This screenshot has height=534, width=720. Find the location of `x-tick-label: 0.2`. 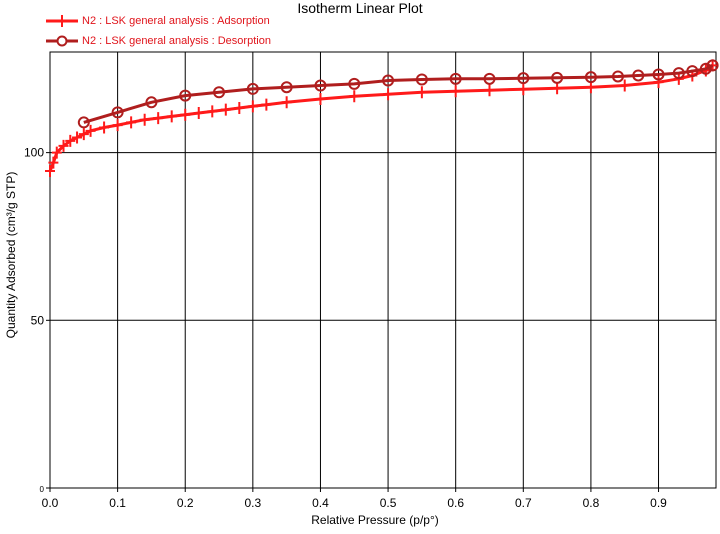

x-tick-label: 0.2 is located at coordinates (185, 503).